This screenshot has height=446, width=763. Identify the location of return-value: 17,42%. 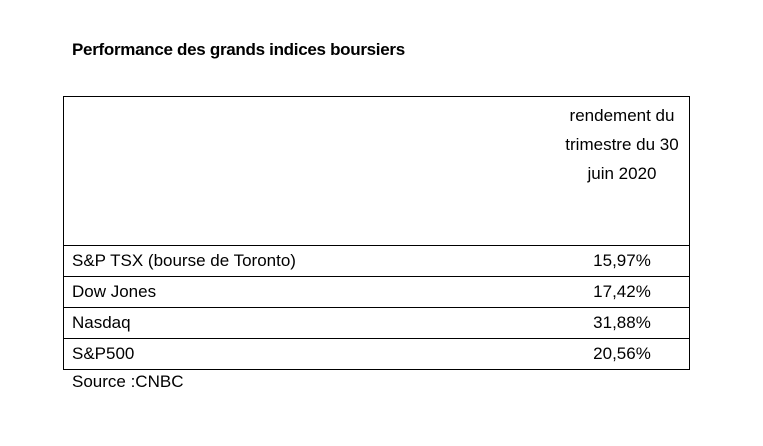
(622, 292).